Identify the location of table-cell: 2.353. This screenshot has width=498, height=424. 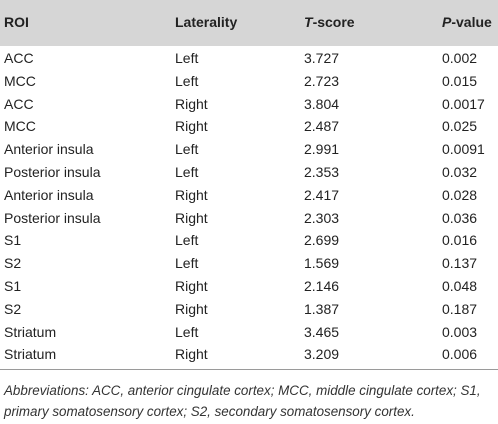
(322, 172).